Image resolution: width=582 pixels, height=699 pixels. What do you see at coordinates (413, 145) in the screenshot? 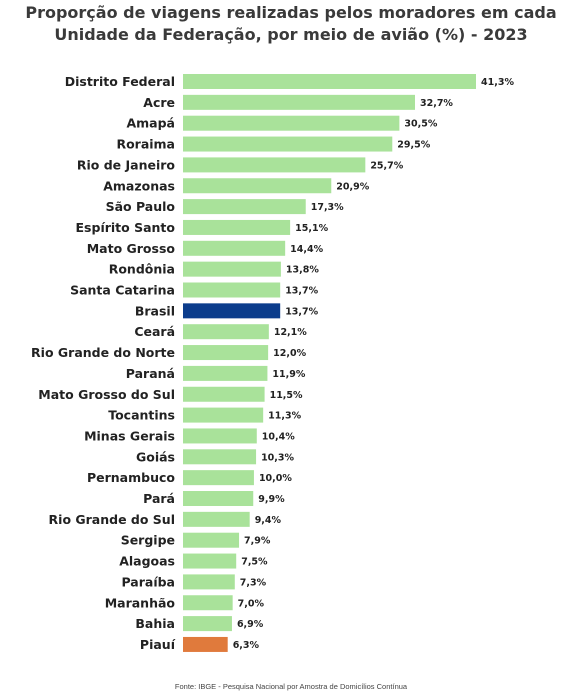
I see `value-label: 29,5%` at bounding box center [413, 145].